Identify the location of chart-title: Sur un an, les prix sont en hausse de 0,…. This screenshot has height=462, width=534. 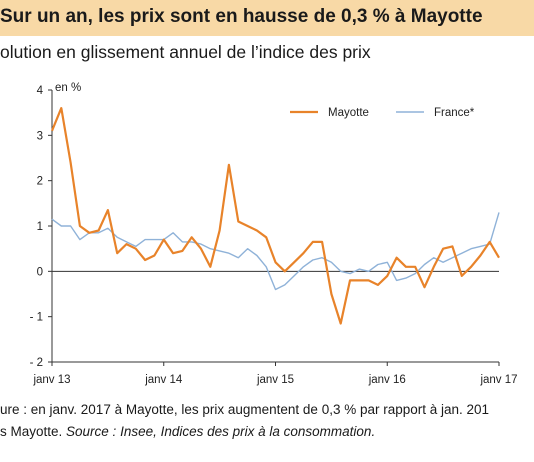
(241, 16).